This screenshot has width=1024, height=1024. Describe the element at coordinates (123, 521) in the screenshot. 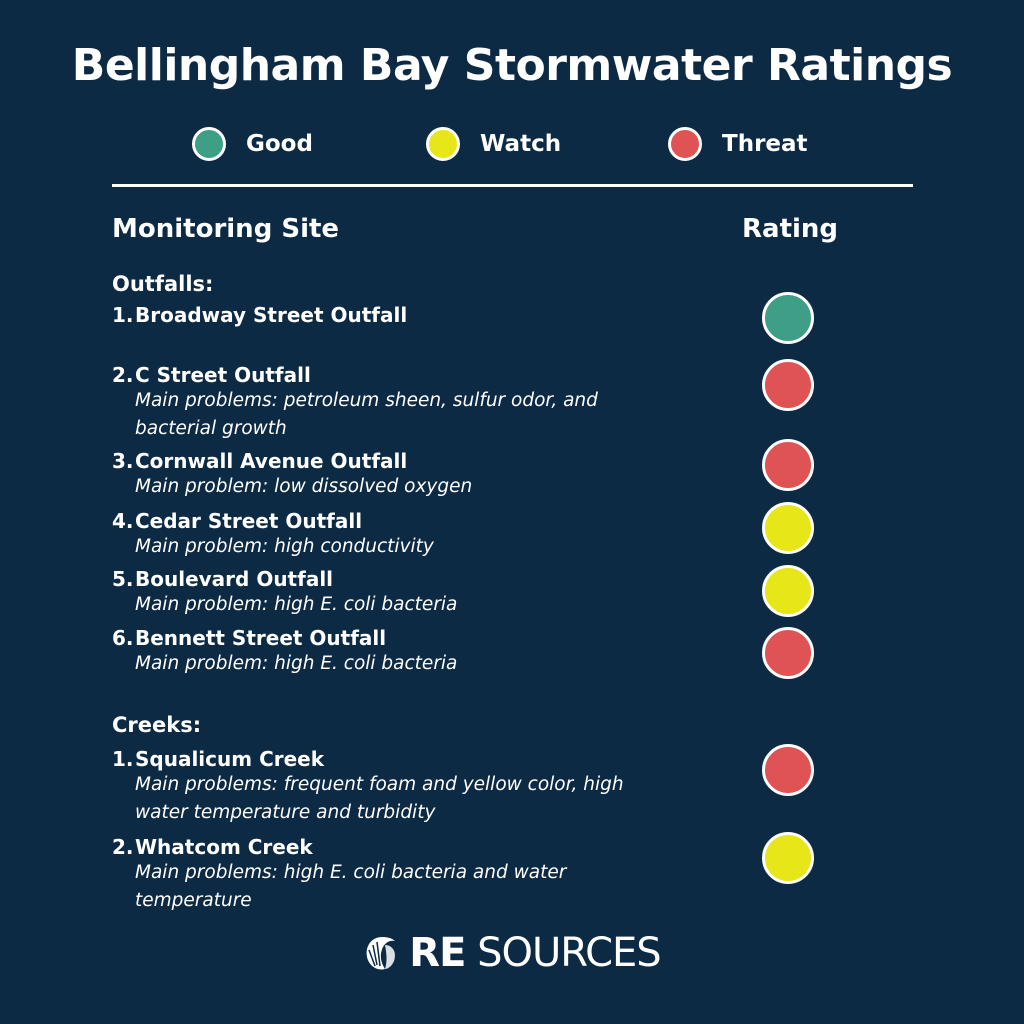

I see `site-number: 4.` at that location.